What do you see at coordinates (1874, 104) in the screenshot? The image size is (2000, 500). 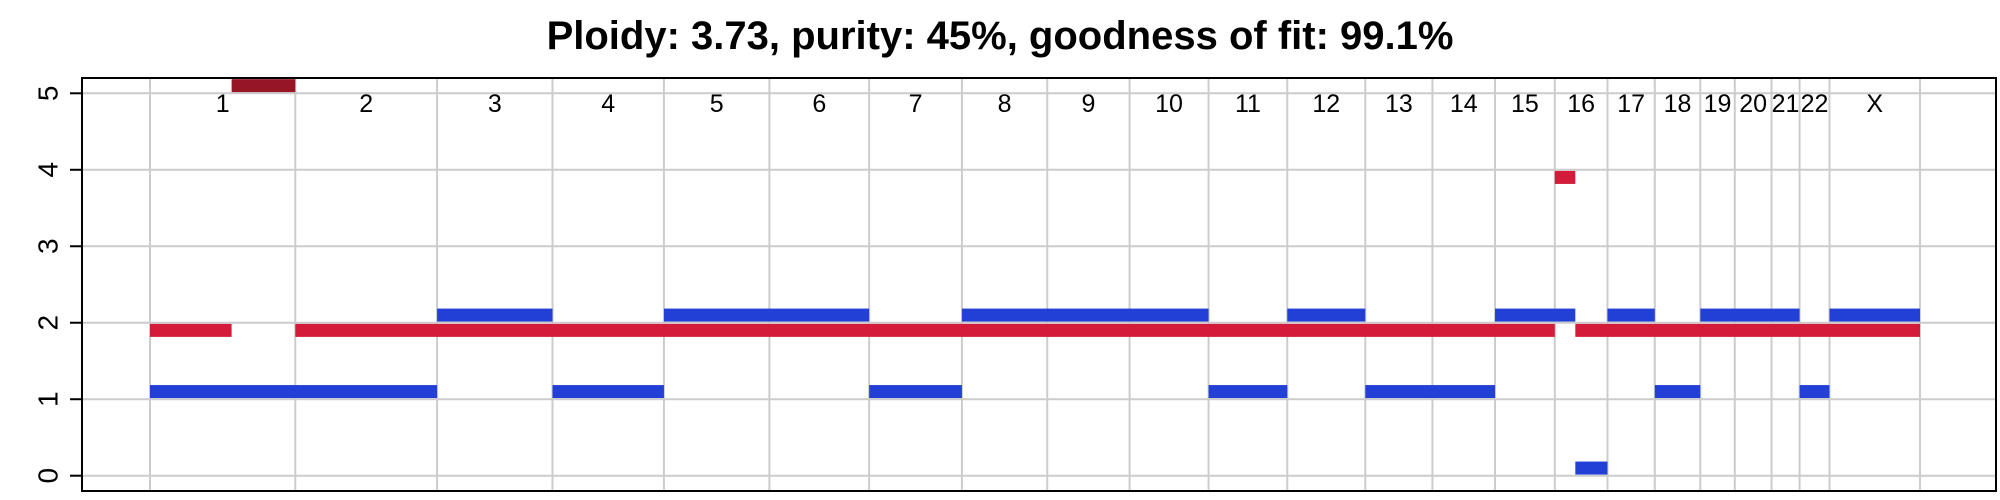 I see `chromosome-label: X` at bounding box center [1874, 104].